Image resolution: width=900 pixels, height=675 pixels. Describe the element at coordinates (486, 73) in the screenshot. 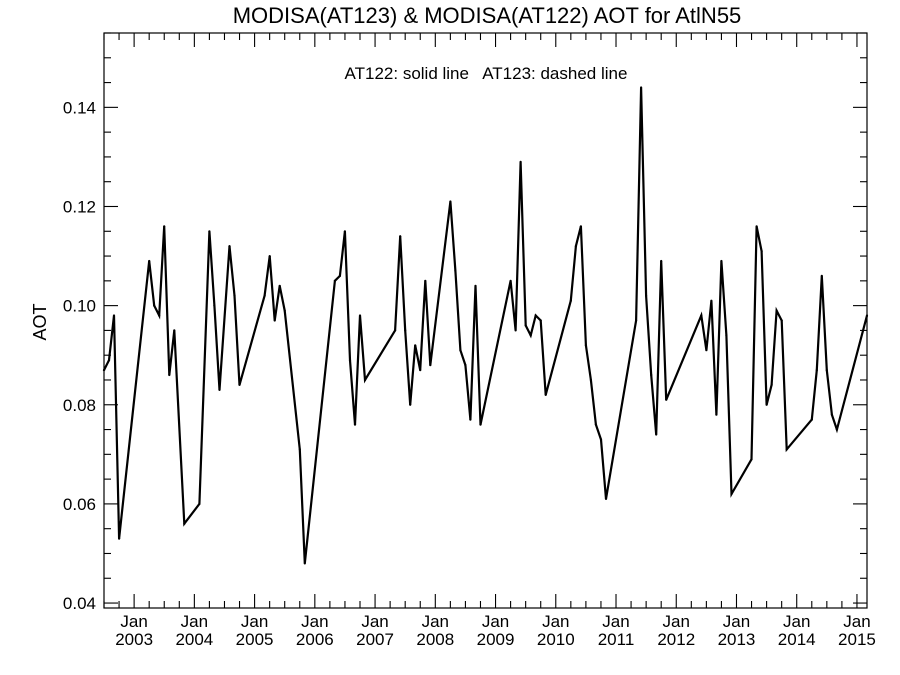

I see `chart-annotation: AT122: solid line AT123: dashed line` at that location.